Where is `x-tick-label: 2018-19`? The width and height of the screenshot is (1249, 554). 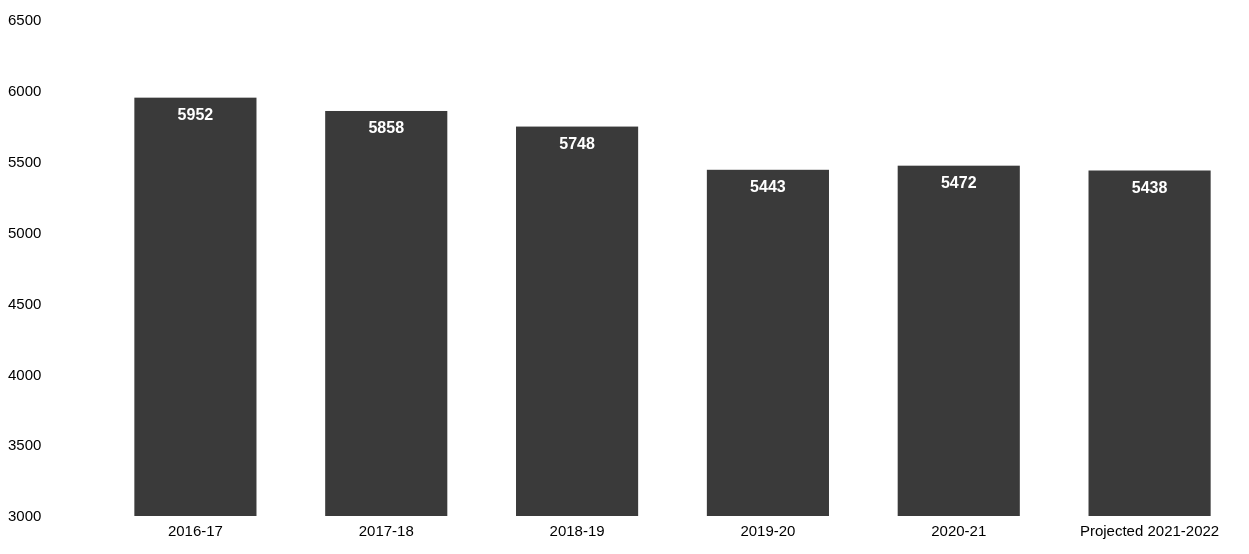 x-tick-label: 2018-19 is located at coordinates (577, 530).